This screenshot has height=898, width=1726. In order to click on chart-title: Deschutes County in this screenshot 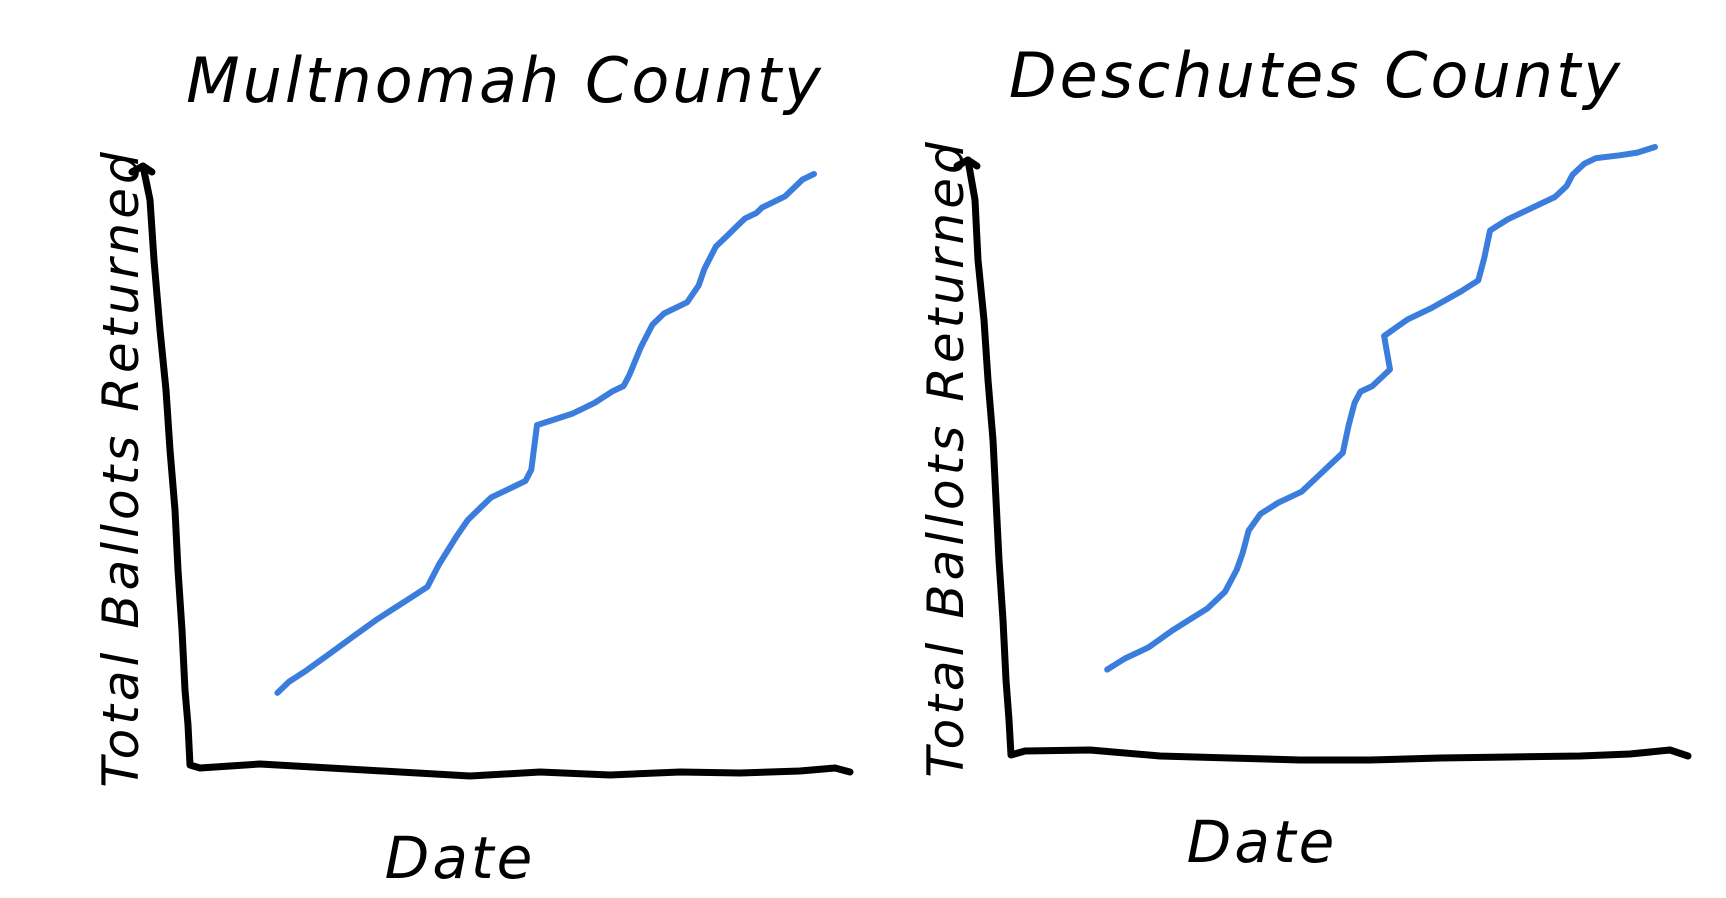, I will do `click(1316, 75)`.